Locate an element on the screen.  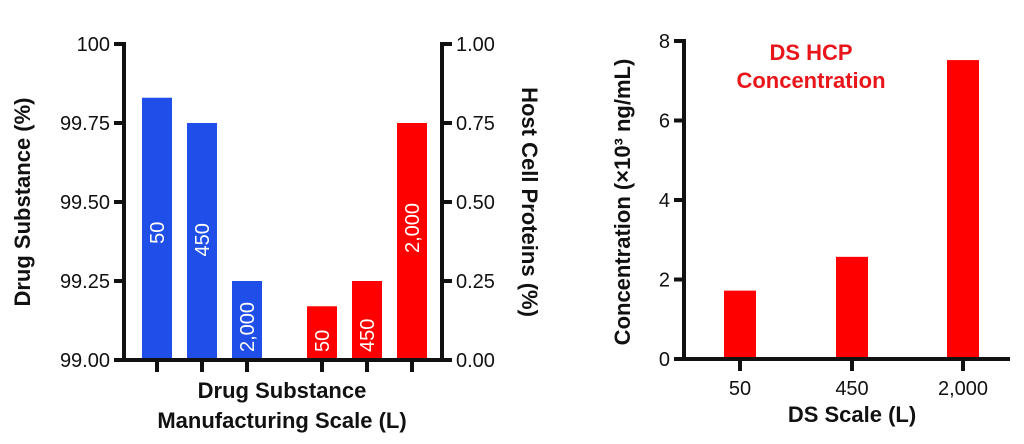
y-tick-label: 4 is located at coordinates (664, 201).